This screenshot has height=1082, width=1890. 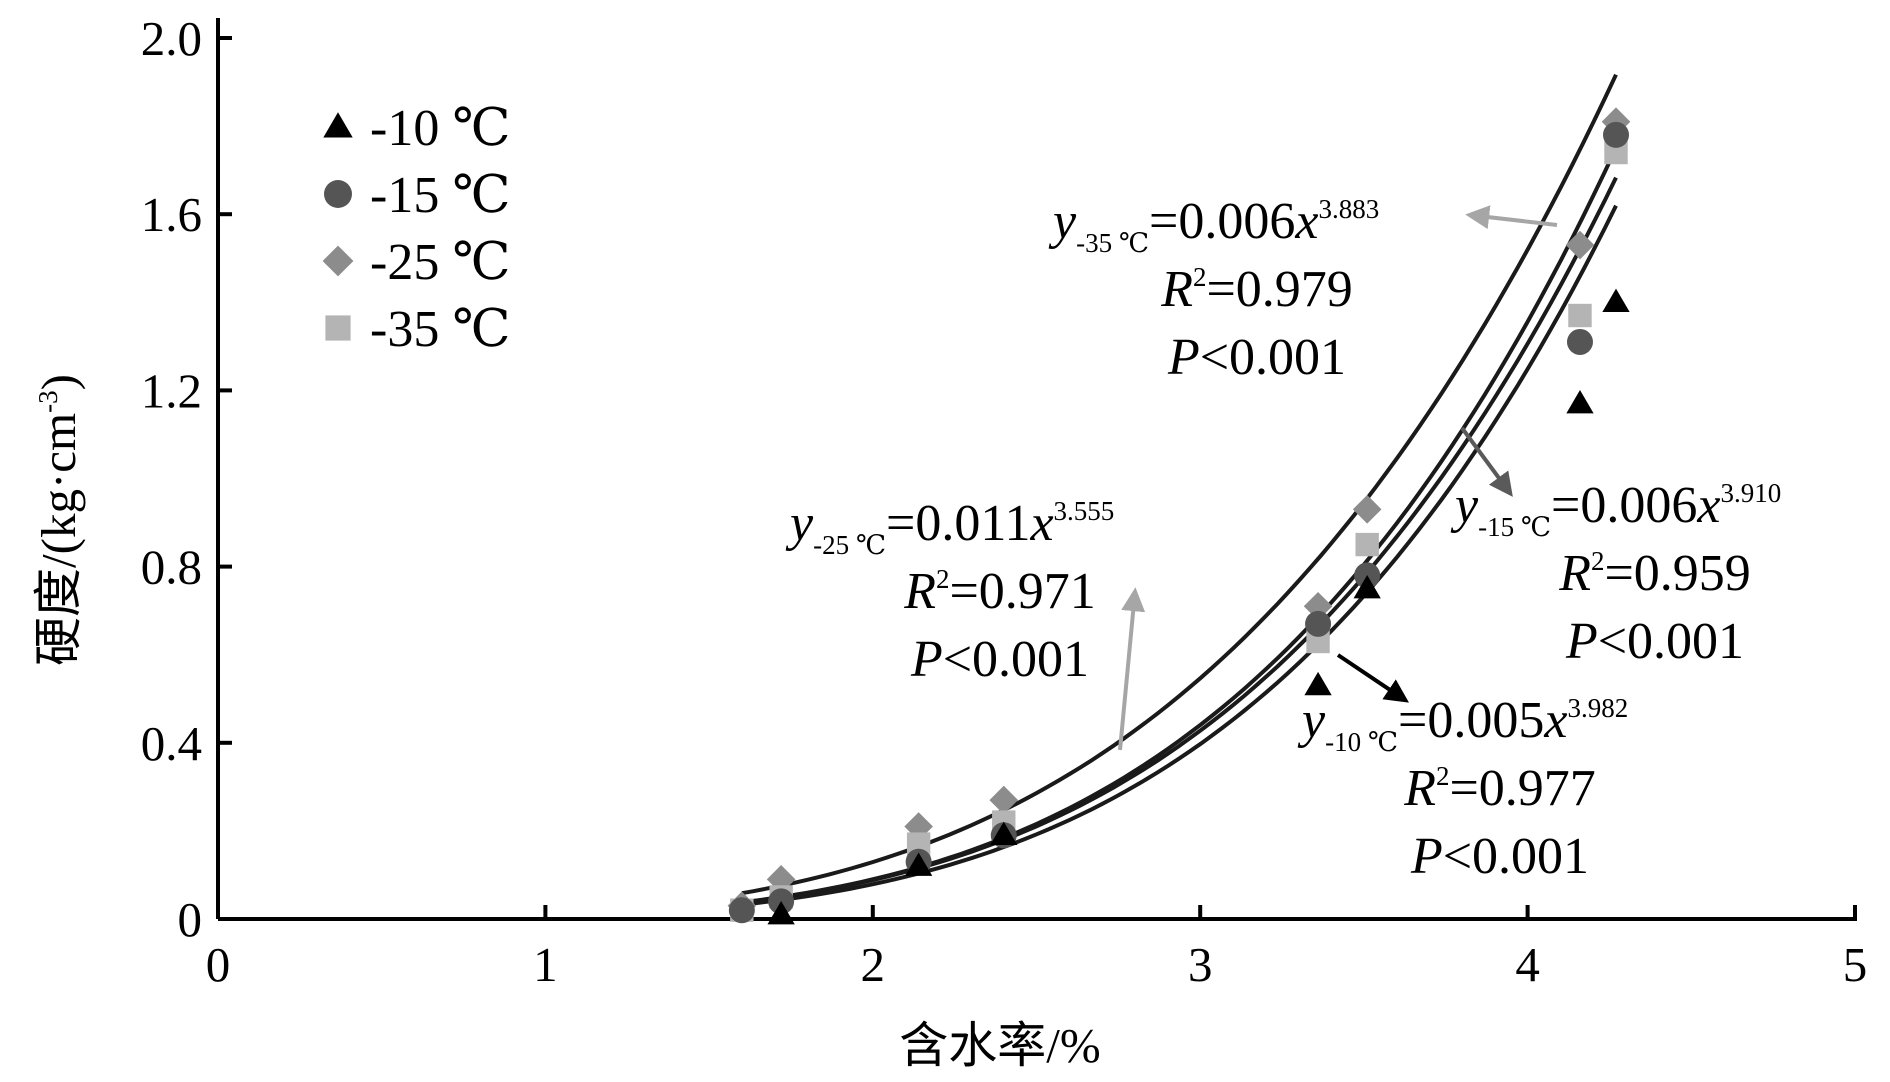 I want to click on legend-label: -15 ℃, so click(x=440, y=195).